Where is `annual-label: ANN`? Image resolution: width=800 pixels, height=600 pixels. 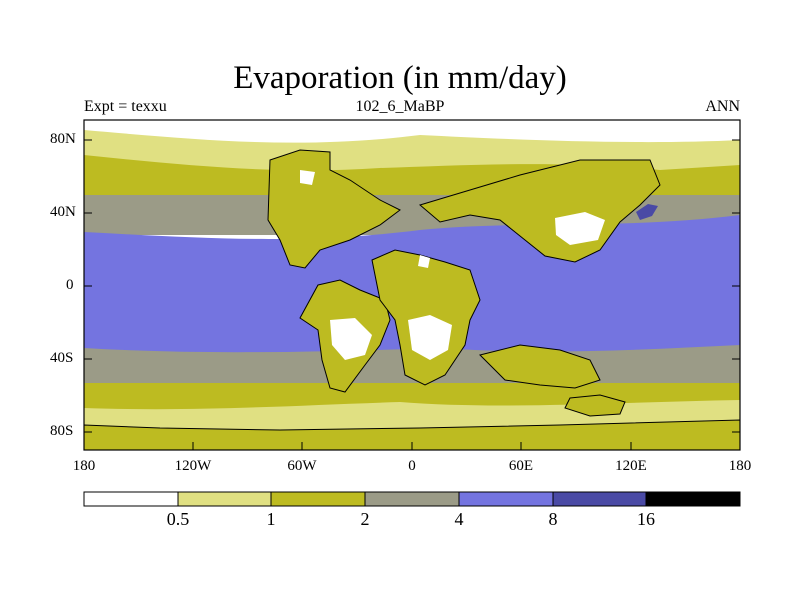
annual-label: ANN is located at coordinates (722, 106).